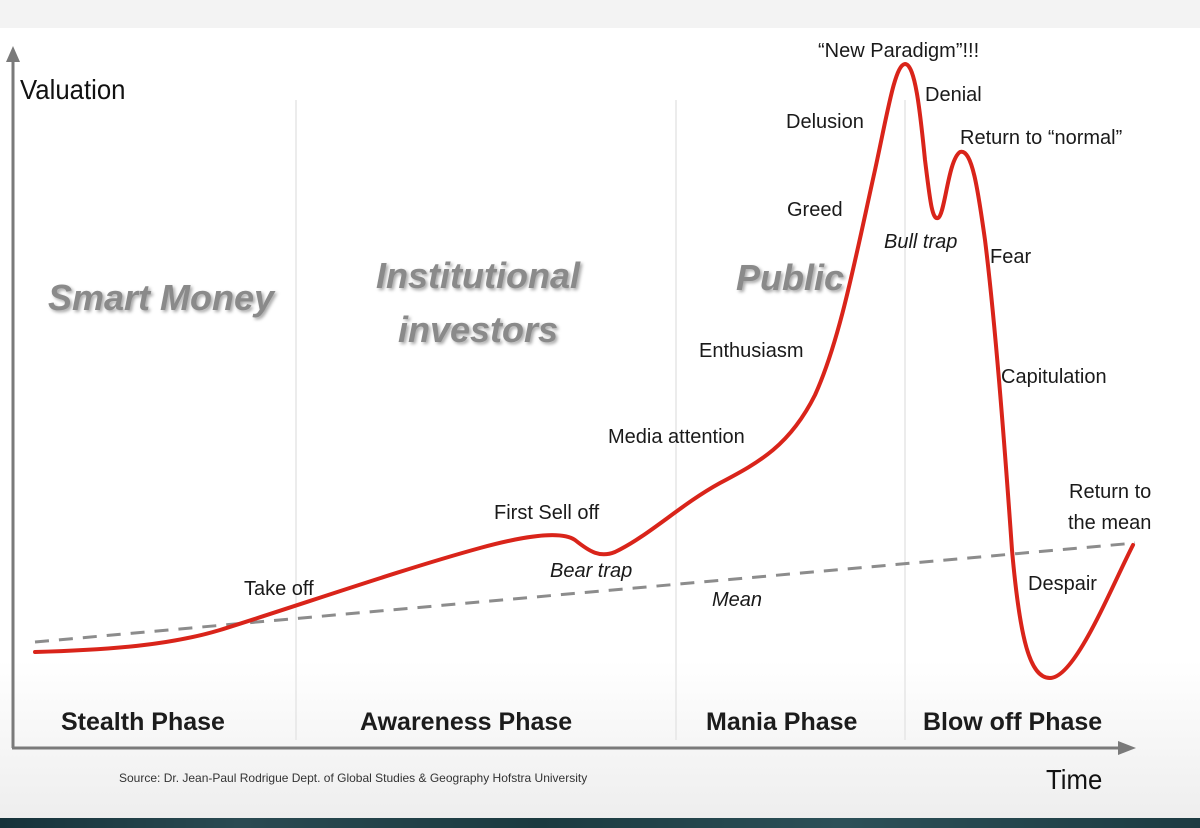 This screenshot has height=828, width=1200. I want to click on y-axis-arrow-icon, so click(13, 54).